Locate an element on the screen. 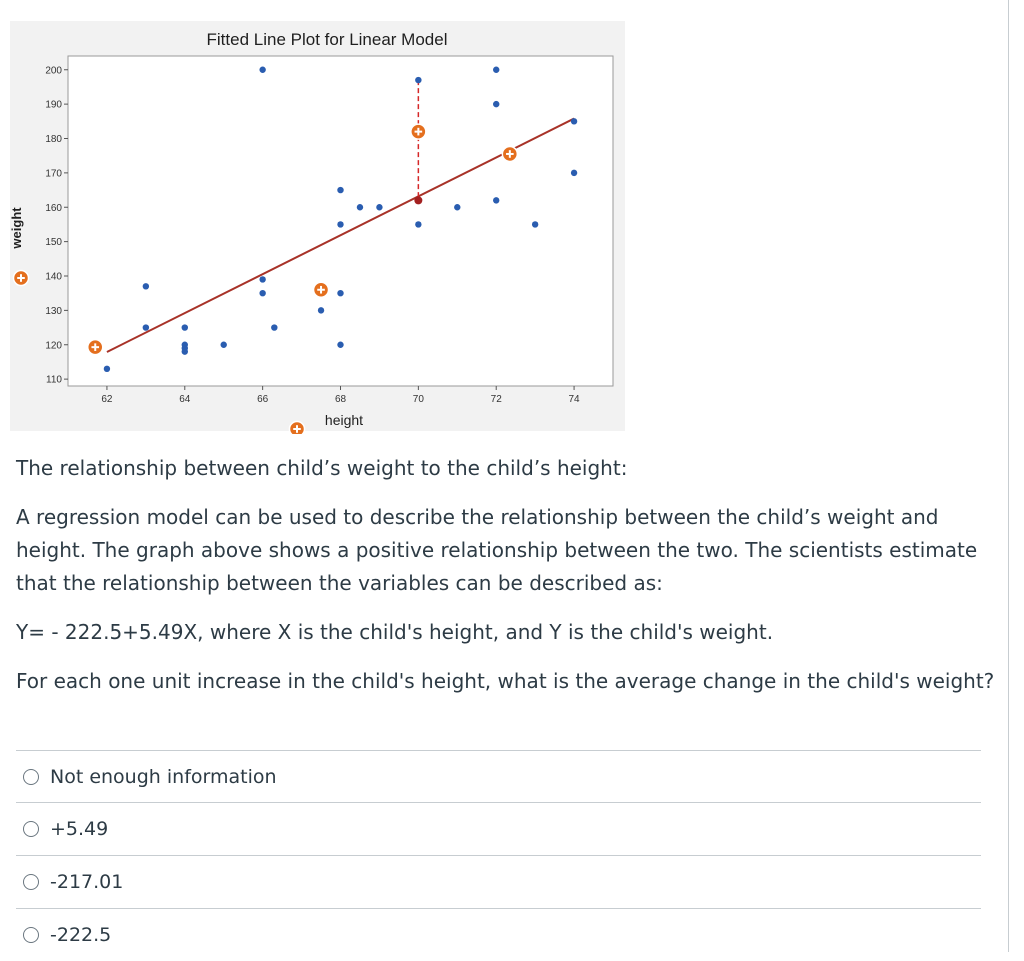 This screenshot has height=961, width=1024. data-points is located at coordinates (340, 219).